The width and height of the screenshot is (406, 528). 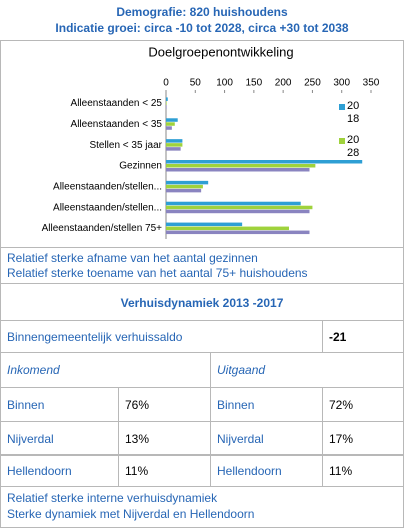 What do you see at coordinates (283, 83) in the screenshot?
I see `x-tick-label: 200` at bounding box center [283, 83].